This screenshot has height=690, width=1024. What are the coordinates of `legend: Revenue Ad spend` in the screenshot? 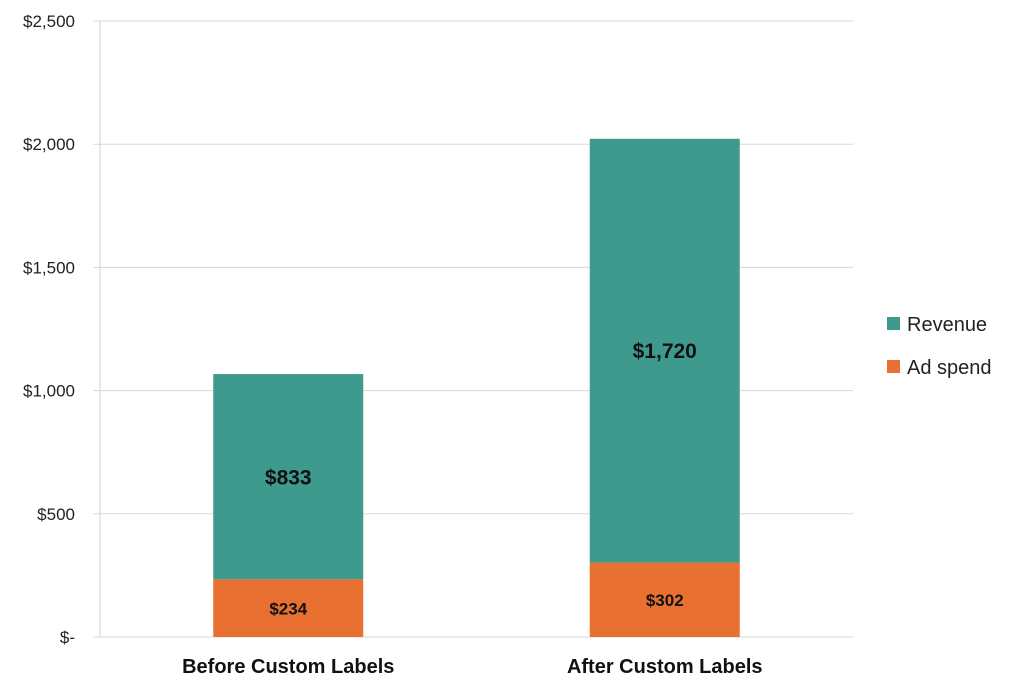 It's located at (939, 346).